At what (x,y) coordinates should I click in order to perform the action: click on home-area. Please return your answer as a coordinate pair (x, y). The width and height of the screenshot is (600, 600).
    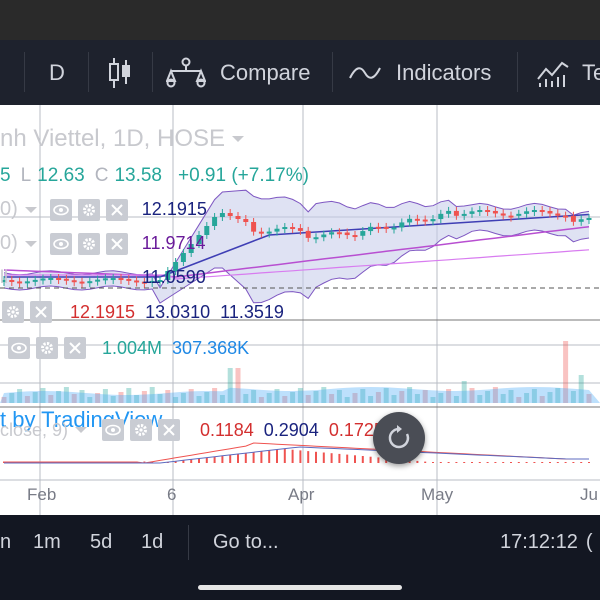
    Looking at the image, I should click on (300, 585).